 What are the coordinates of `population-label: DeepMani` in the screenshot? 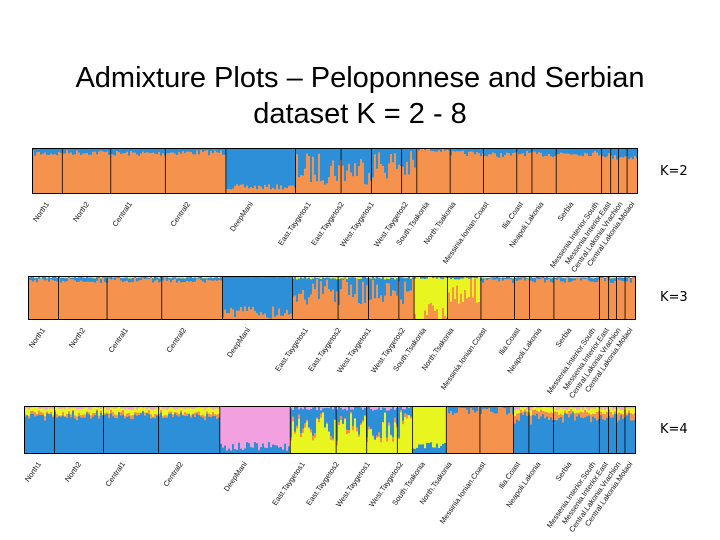 It's located at (238, 342).